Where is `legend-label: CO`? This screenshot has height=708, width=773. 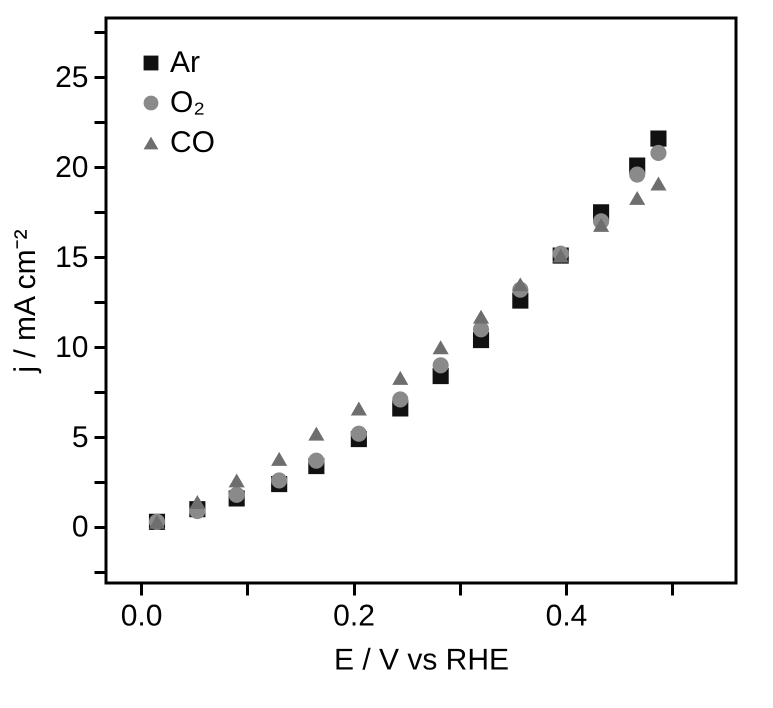
legend-label: CO is located at coordinates (192, 142).